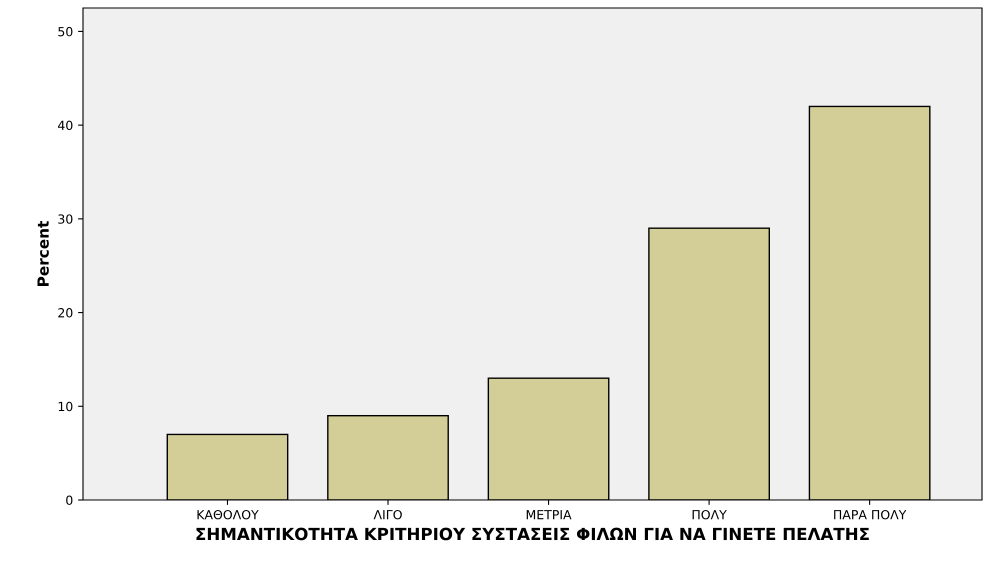 Image resolution: width=989 pixels, height=579 pixels. I want to click on y-axis-title: Percent, so click(43, 253).